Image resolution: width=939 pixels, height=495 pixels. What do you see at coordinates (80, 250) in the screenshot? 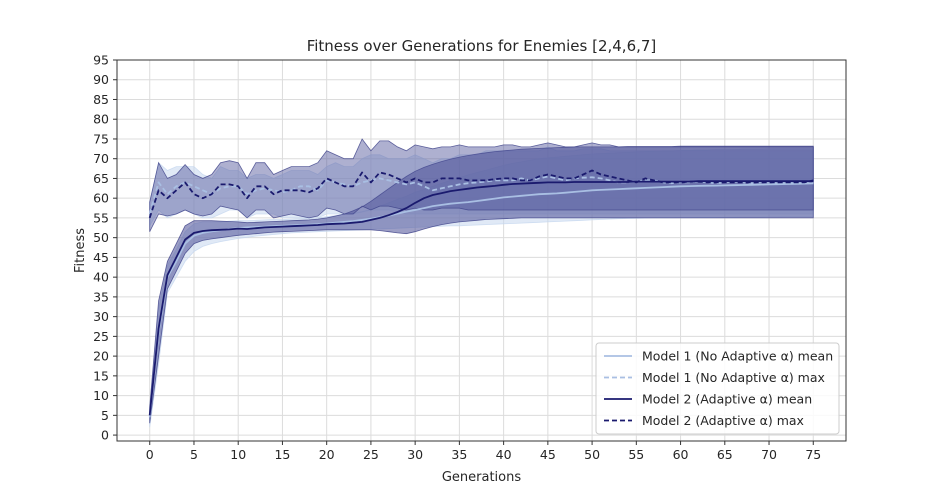
I see `y-axis-title: Fitness` at bounding box center [80, 250].